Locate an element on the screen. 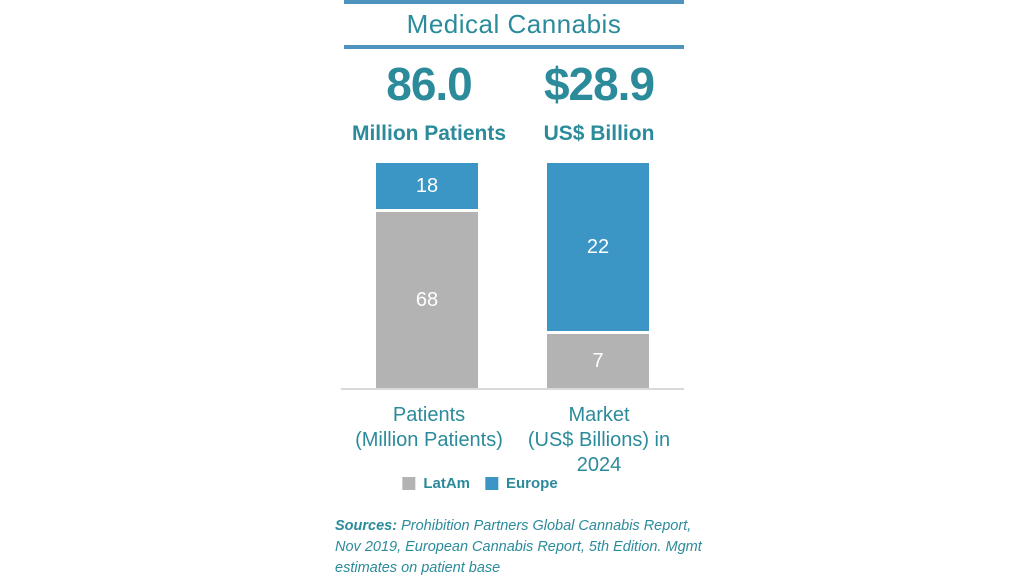  sources-line-3: estimates on patient base is located at coordinates (418, 568).